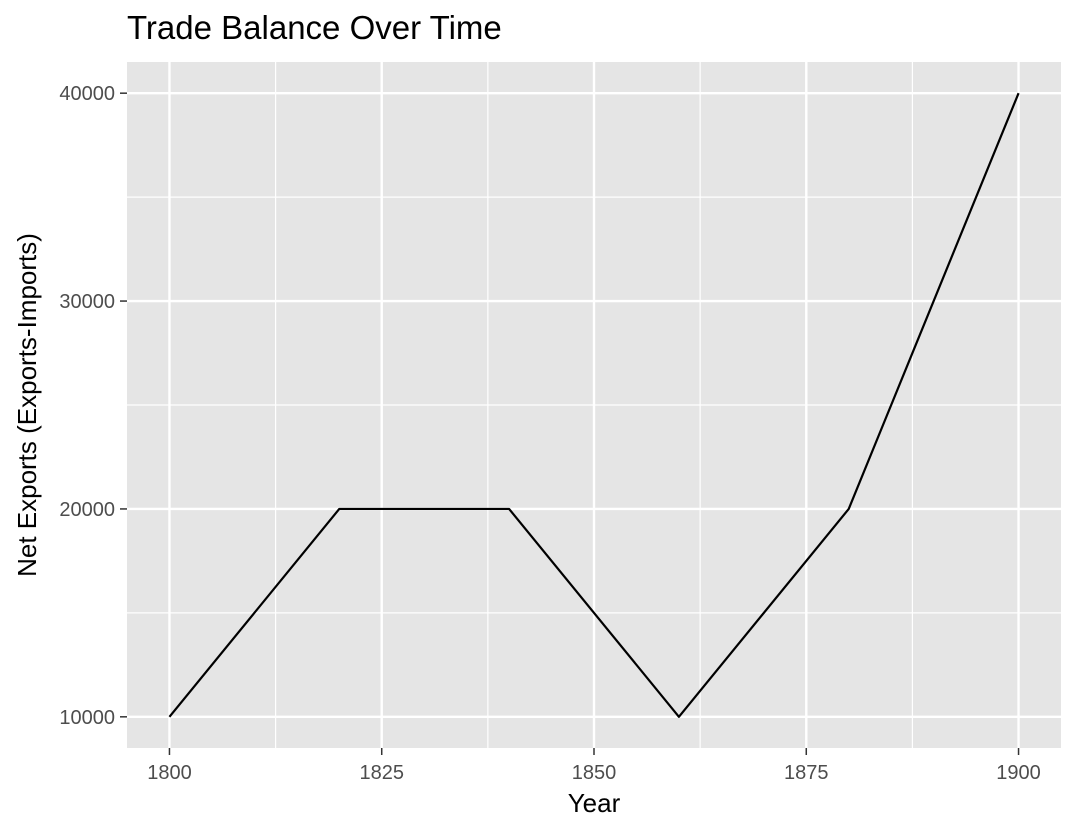 The image size is (1076, 834). Describe the element at coordinates (1018, 773) in the screenshot. I see `x-tick-label: 1900` at that location.